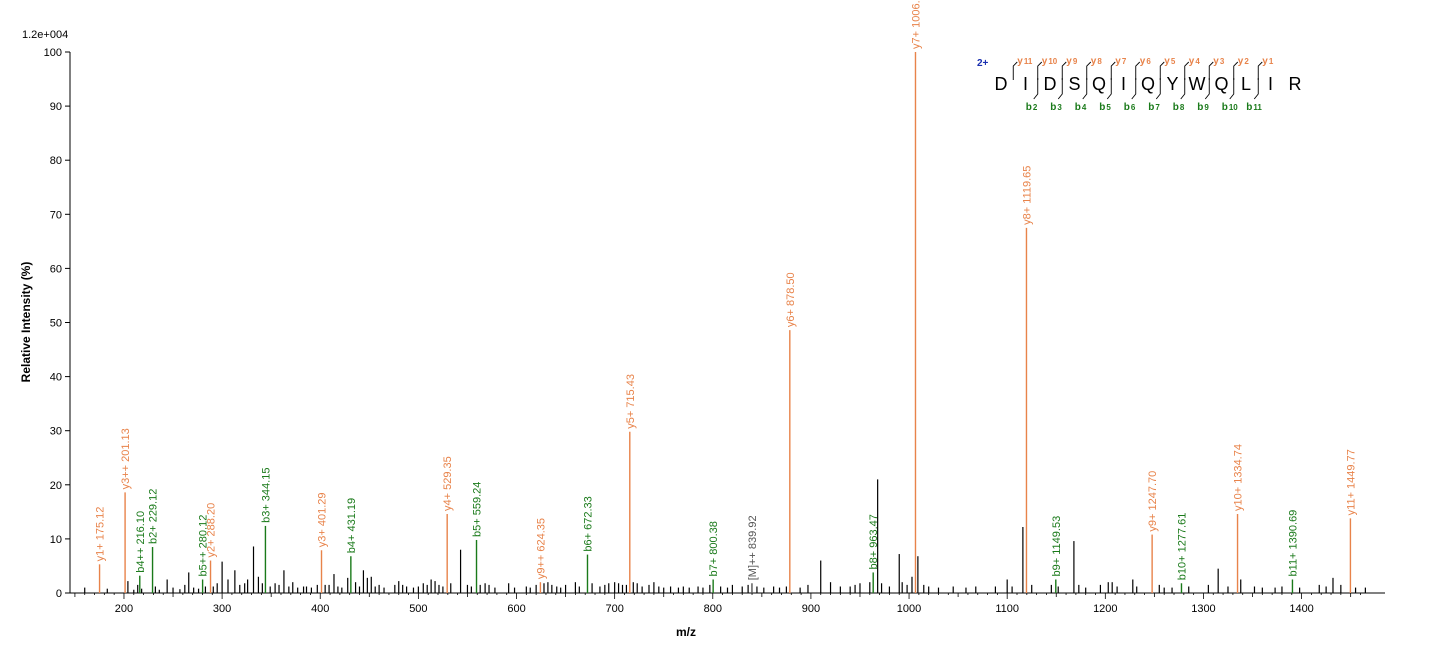  Describe the element at coordinates (1052, 61) in the screenshot. I see `y-ion-number: 10` at that location.